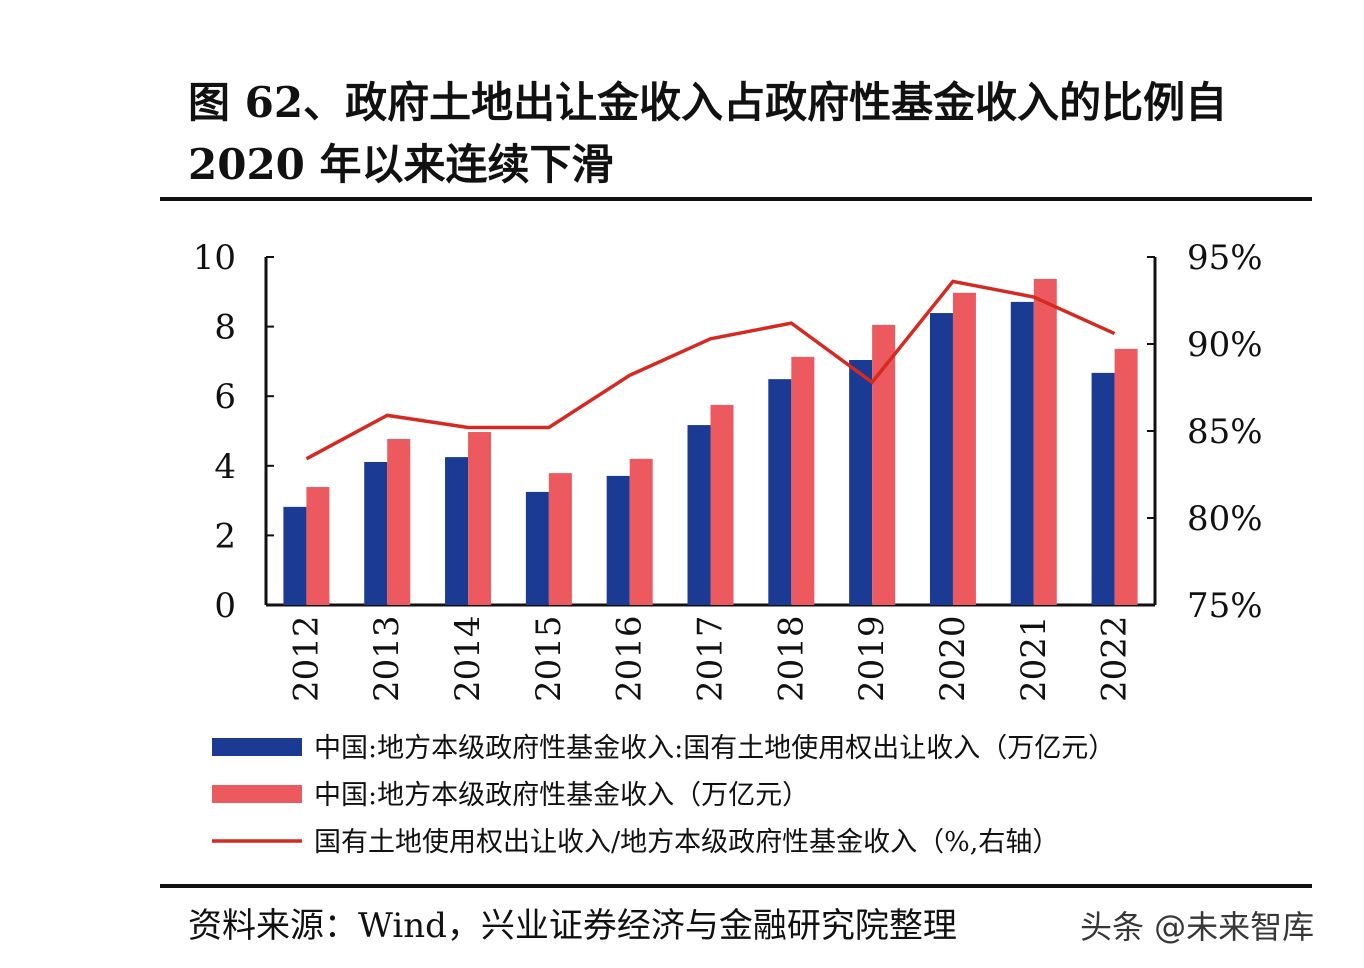 The image size is (1364, 968). What do you see at coordinates (468, 658) in the screenshot?
I see `x-tick-label: 2014` at bounding box center [468, 658].